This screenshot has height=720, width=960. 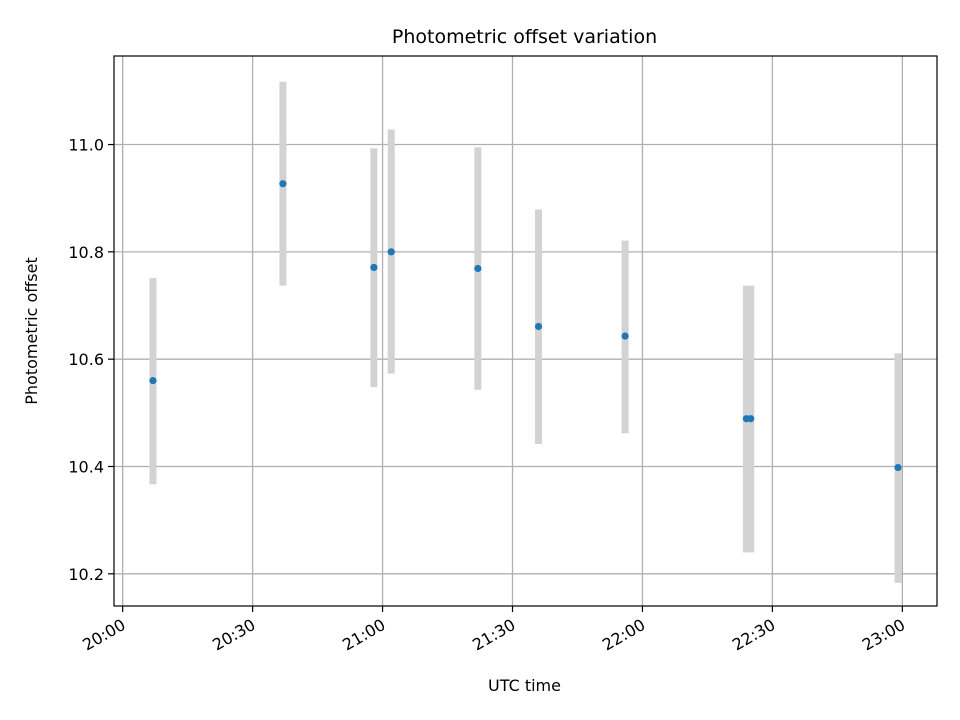 What do you see at coordinates (86, 252) in the screenshot?
I see `y-tick-label: 10.8` at bounding box center [86, 252].